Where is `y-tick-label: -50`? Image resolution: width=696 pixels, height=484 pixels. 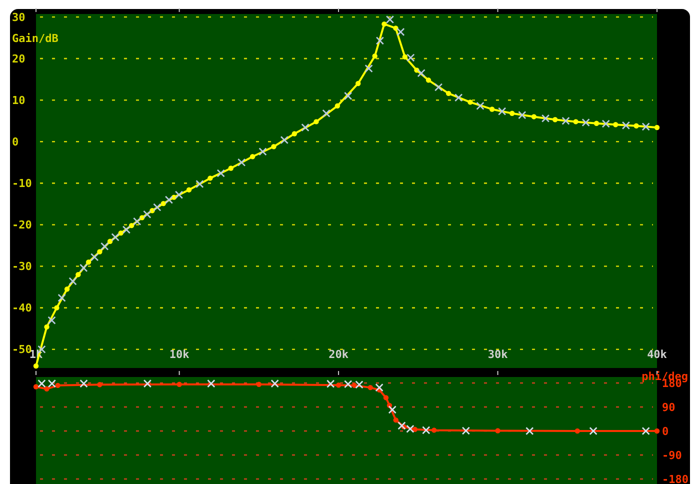
y-tick-label: -50 is located at coordinates (22, 349).